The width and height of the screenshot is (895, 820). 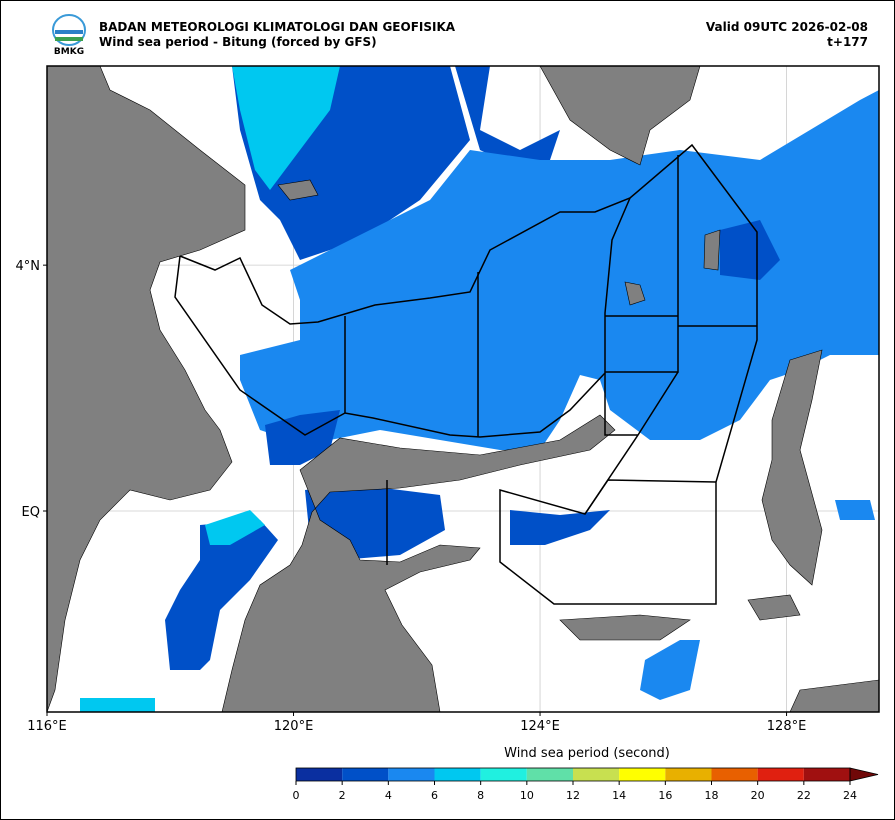 What do you see at coordinates (31, 512) in the screenshot?
I see `lat-tick-label: EQ` at bounding box center [31, 512].